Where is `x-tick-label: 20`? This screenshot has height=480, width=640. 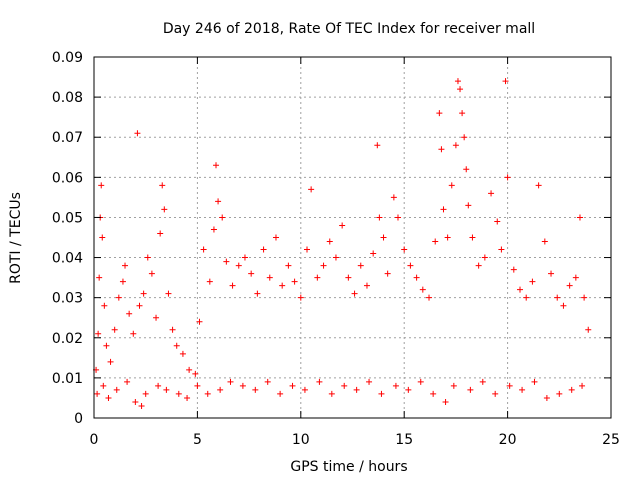 x-tick-label: 20 is located at coordinates (508, 440).